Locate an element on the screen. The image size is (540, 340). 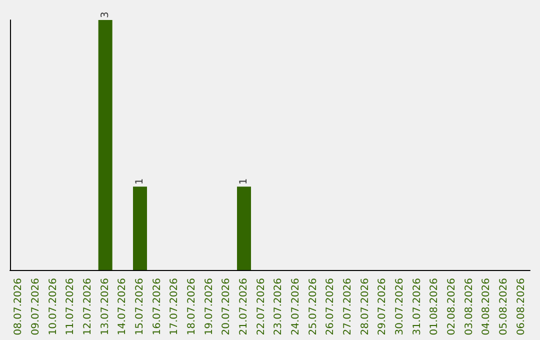
x-tick-label: 09.07.2026 is located at coordinates (36, 307).